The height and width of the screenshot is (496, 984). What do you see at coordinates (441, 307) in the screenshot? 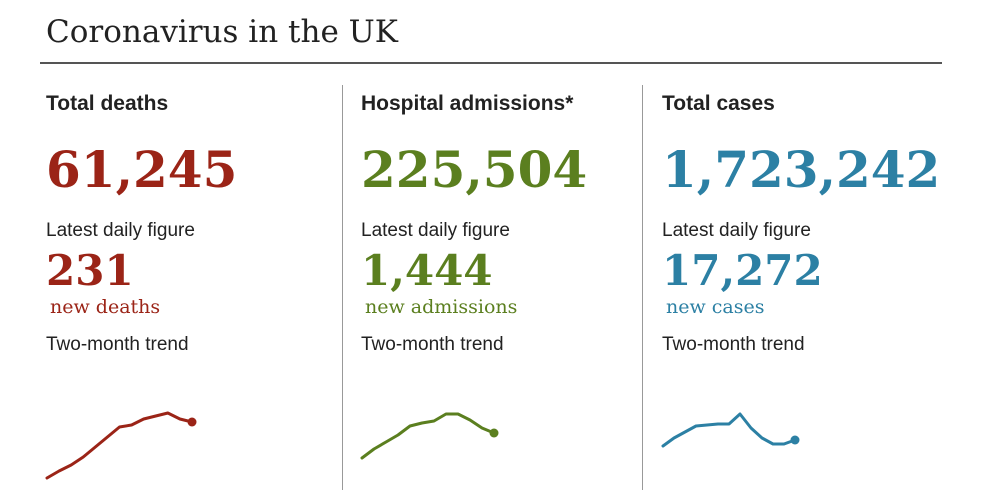
I see `daily-unit: new admissions` at bounding box center [441, 307].